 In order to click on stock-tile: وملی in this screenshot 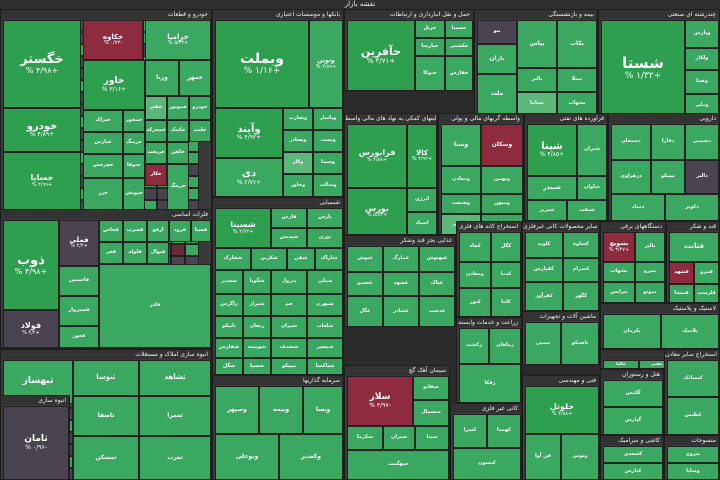, I will do `click(702, 105)`.